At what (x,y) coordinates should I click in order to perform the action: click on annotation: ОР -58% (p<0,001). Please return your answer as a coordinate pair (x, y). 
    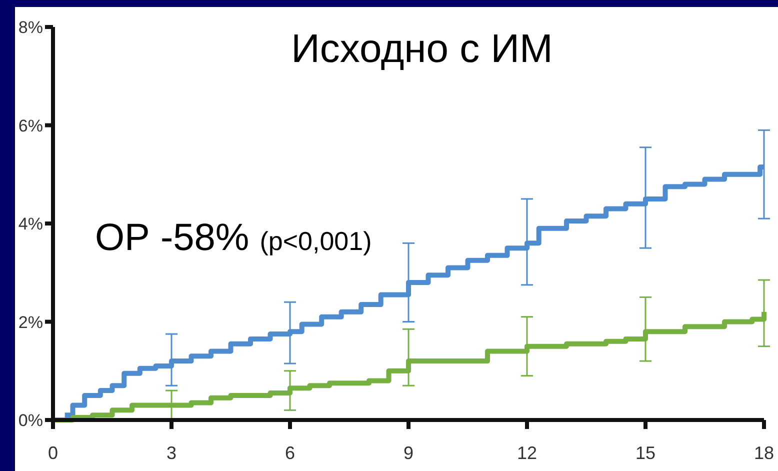
    Looking at the image, I should click on (233, 238).